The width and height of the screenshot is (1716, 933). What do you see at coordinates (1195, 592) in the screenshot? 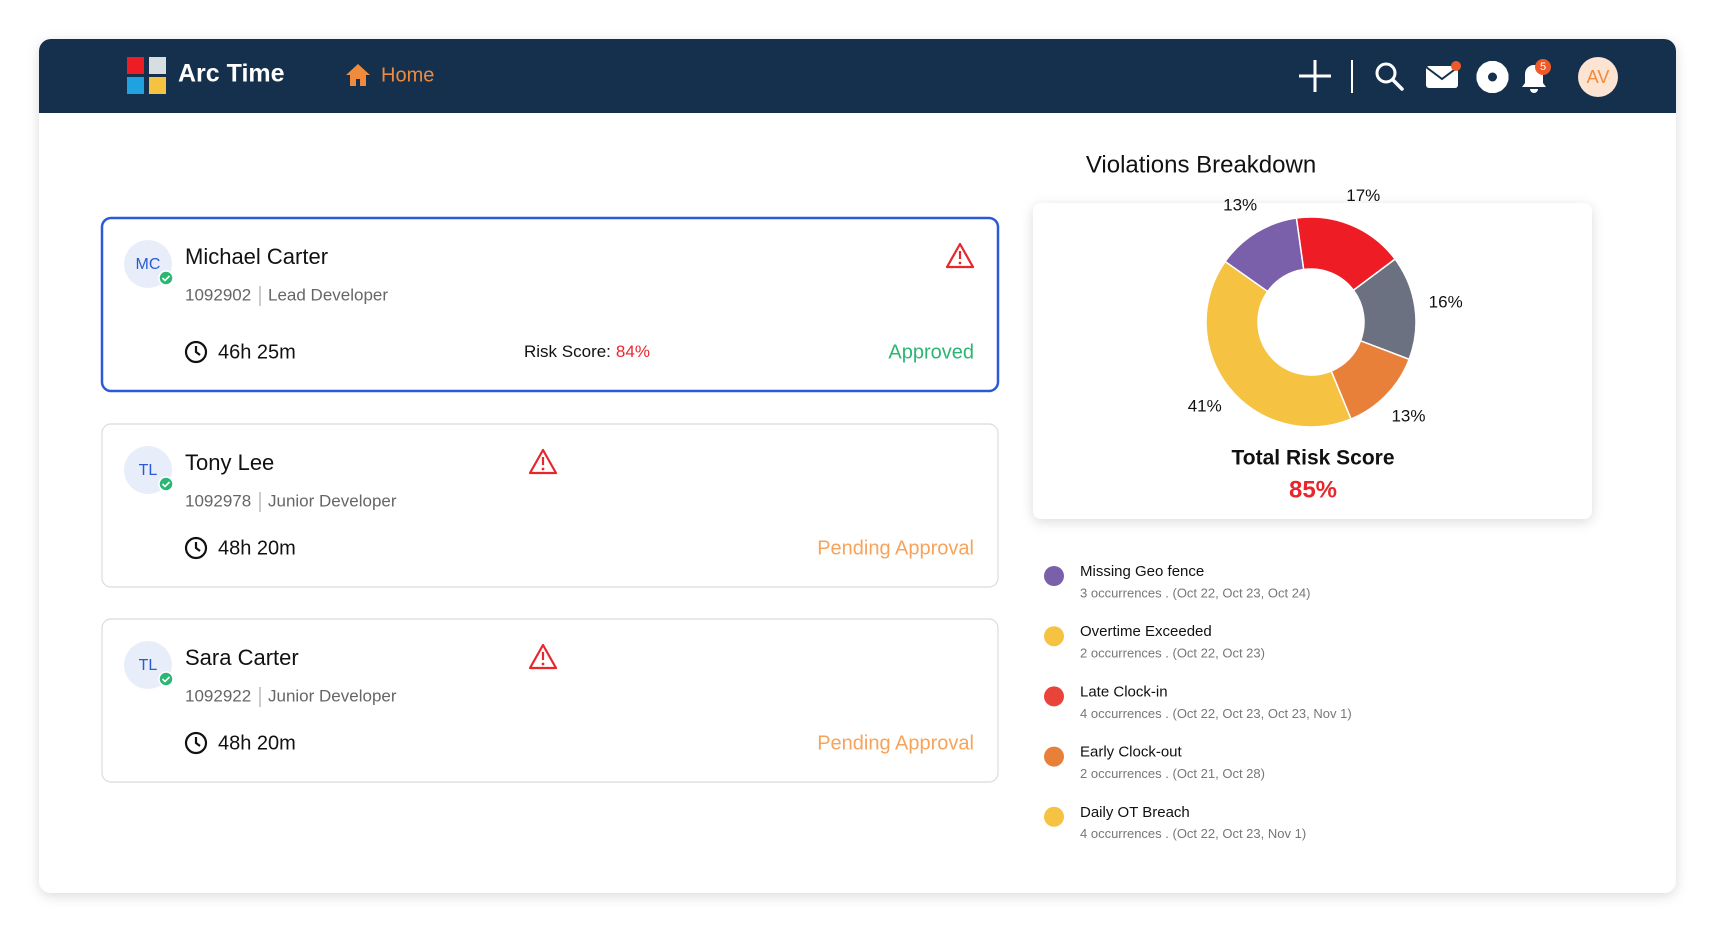
I see `violation-detail: 3 occurrences . (Oct 22, Oct 23, Oct 24)` at bounding box center [1195, 592].